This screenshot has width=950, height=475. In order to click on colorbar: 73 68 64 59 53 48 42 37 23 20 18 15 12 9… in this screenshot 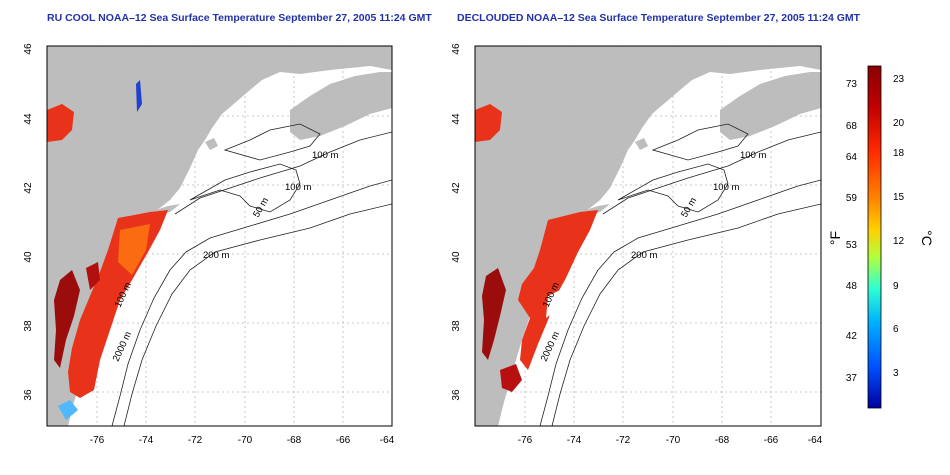, I will do `click(881, 237)`.